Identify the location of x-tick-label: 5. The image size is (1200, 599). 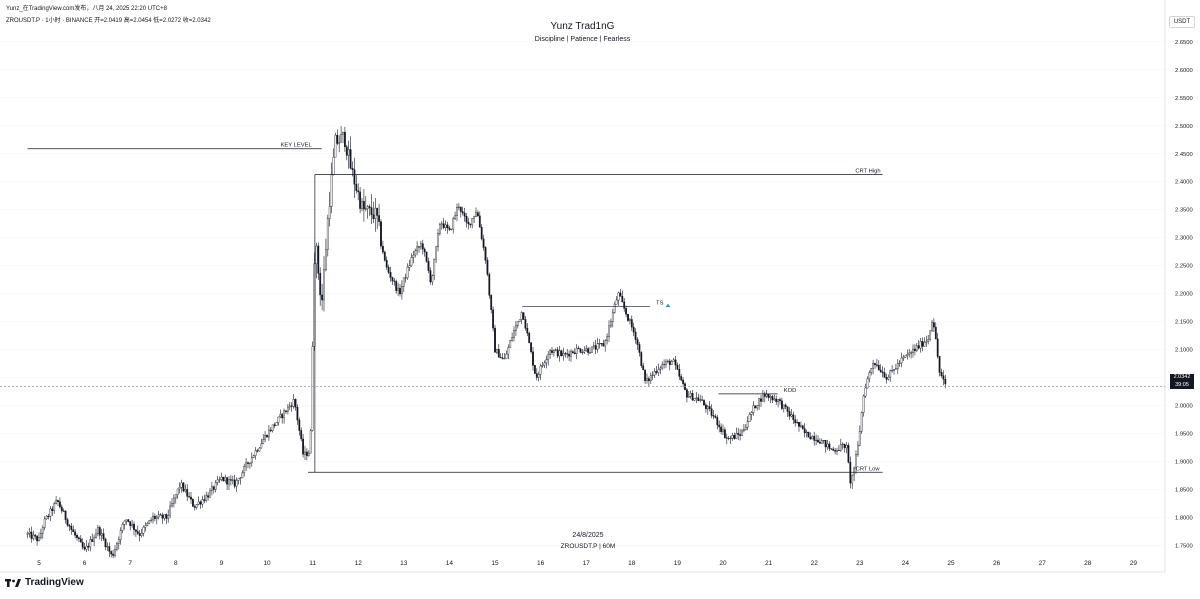
(39, 563).